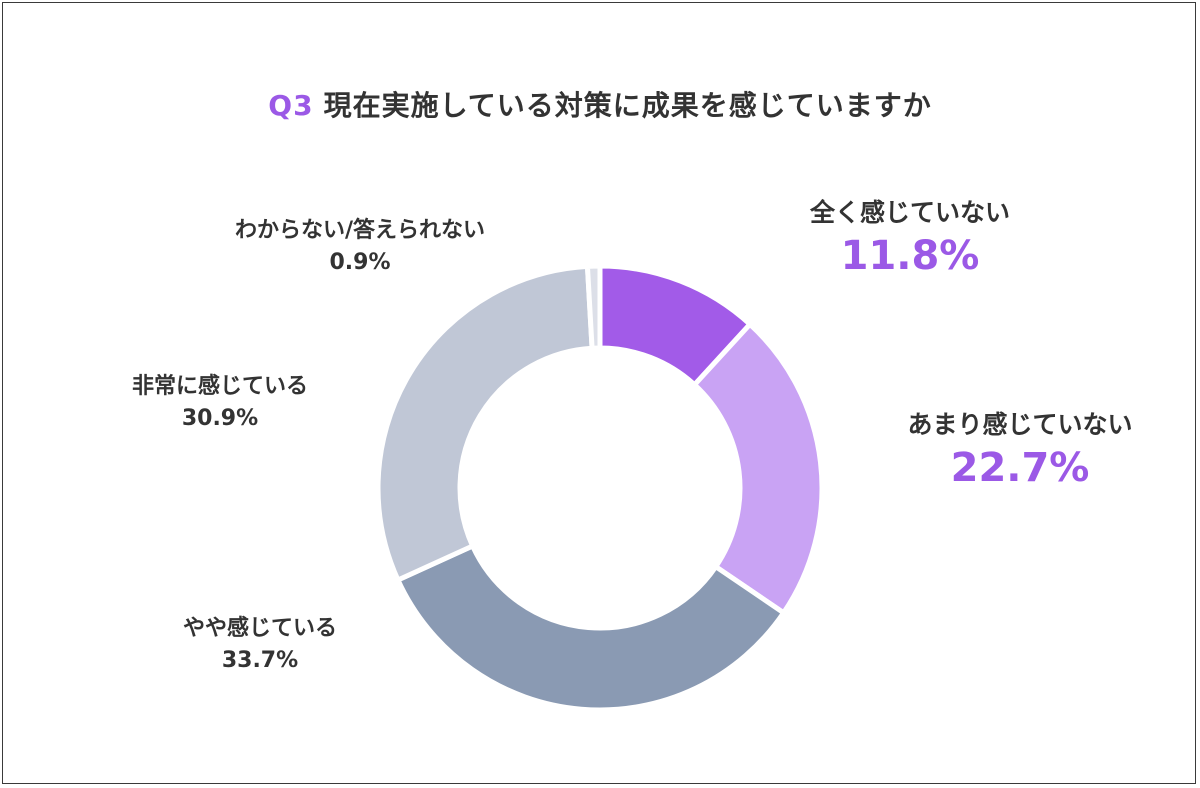 The width and height of the screenshot is (1200, 788). What do you see at coordinates (260, 660) in the screenshot?
I see `slice-value: 33.7%` at bounding box center [260, 660].